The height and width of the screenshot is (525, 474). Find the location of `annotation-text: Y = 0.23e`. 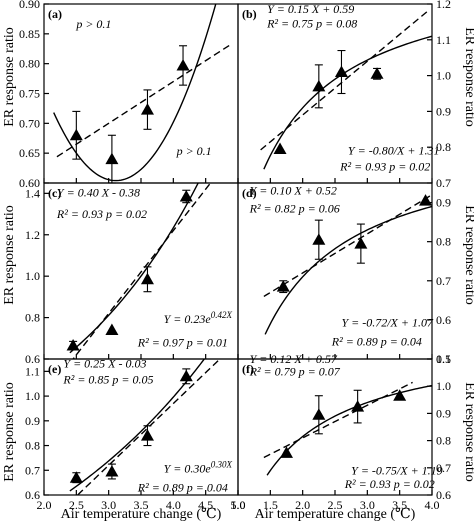

annotation-text: Y = 0.23e is located at coordinates (188, 319).